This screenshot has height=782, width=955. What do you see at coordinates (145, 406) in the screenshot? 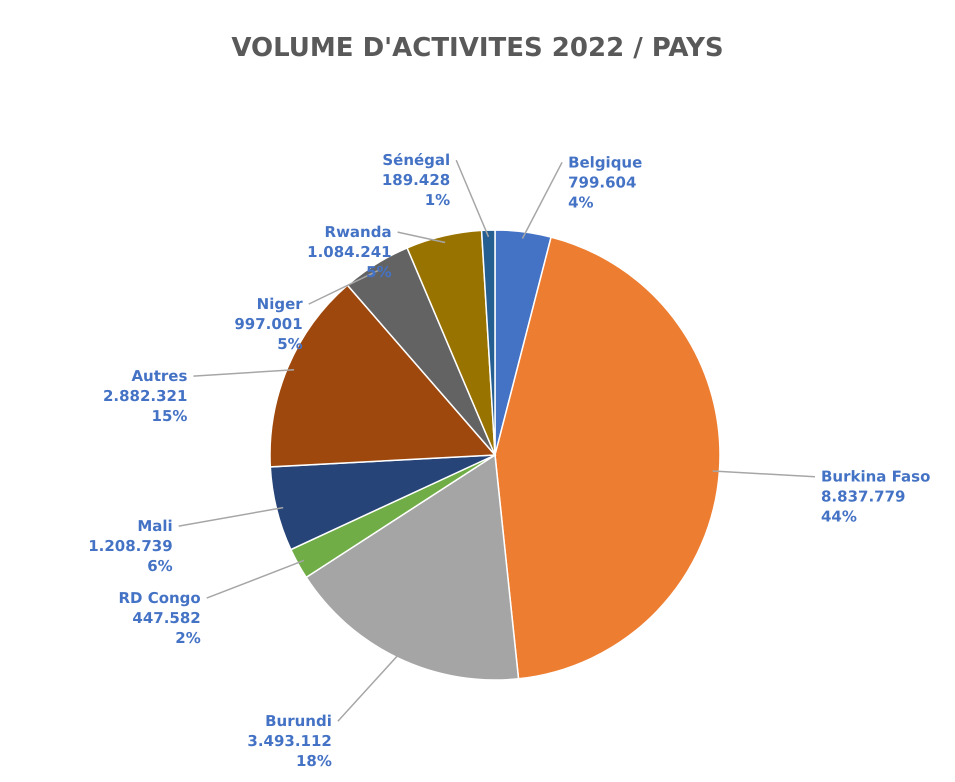
I see `data-label: 2.882.321 15%` at bounding box center [145, 406].